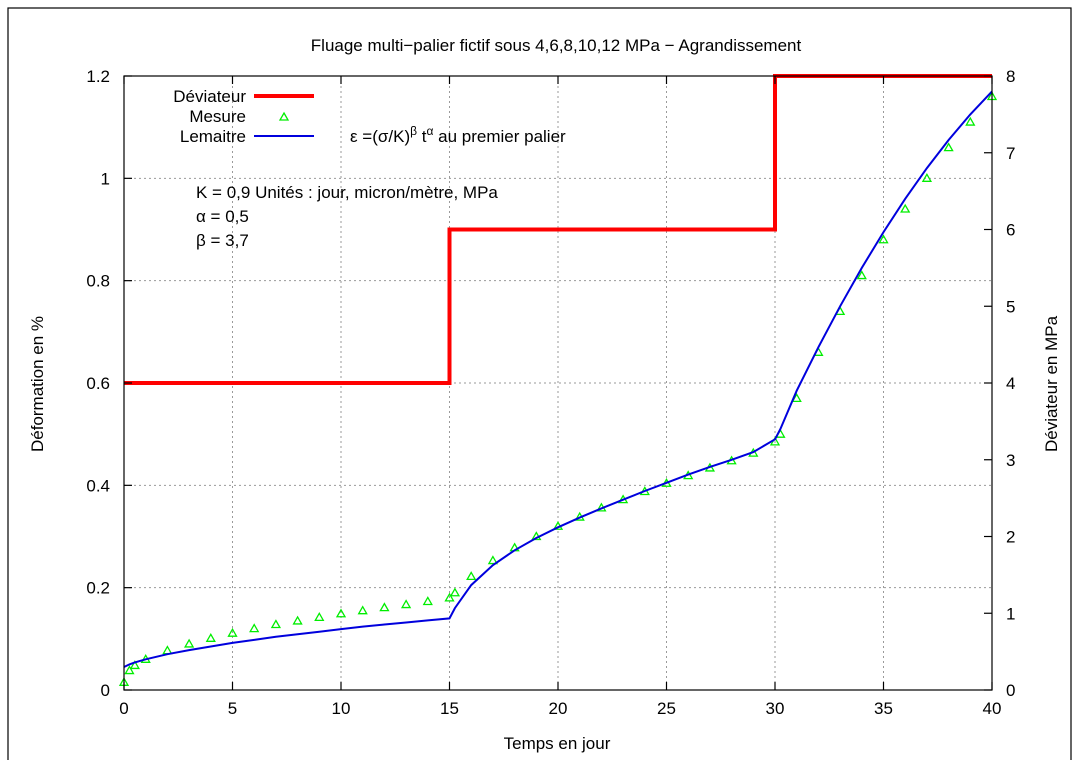 This screenshot has height=760, width=1079. What do you see at coordinates (98, 76) in the screenshot?
I see `y-tick-label: 1.2` at bounding box center [98, 76].